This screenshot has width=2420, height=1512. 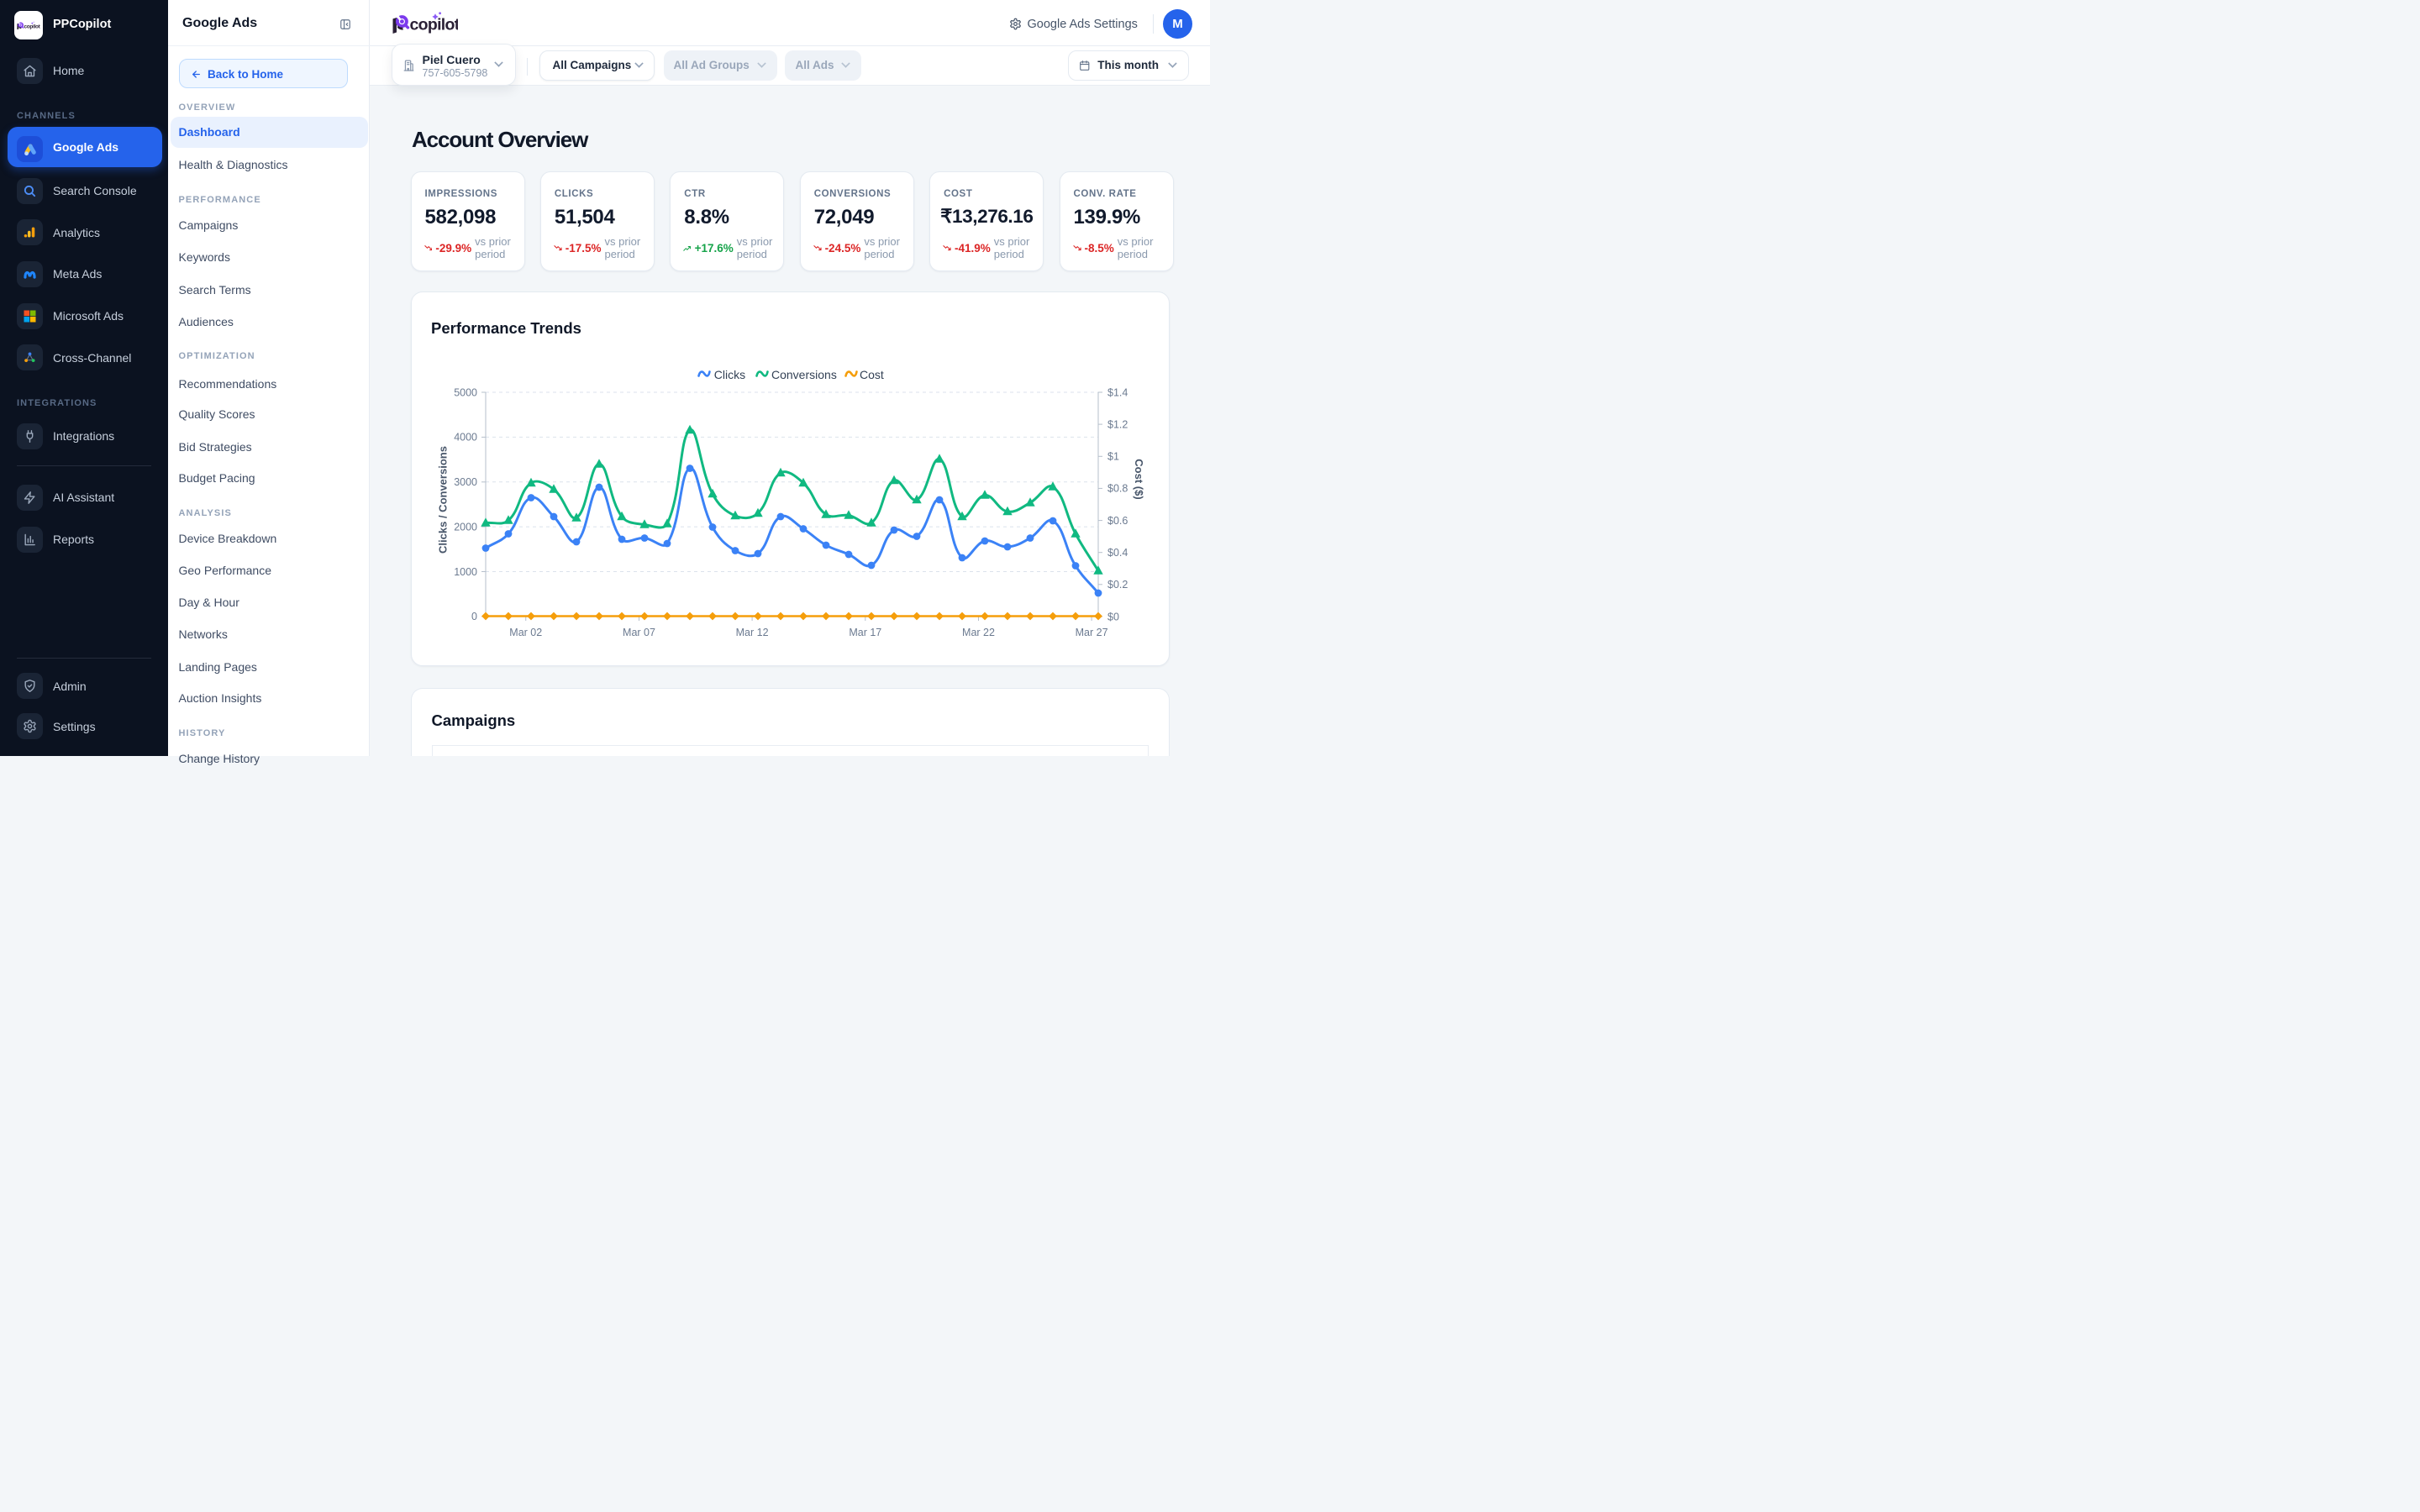 What do you see at coordinates (465, 527) in the screenshot?
I see `svg-text: 2000` at bounding box center [465, 527].